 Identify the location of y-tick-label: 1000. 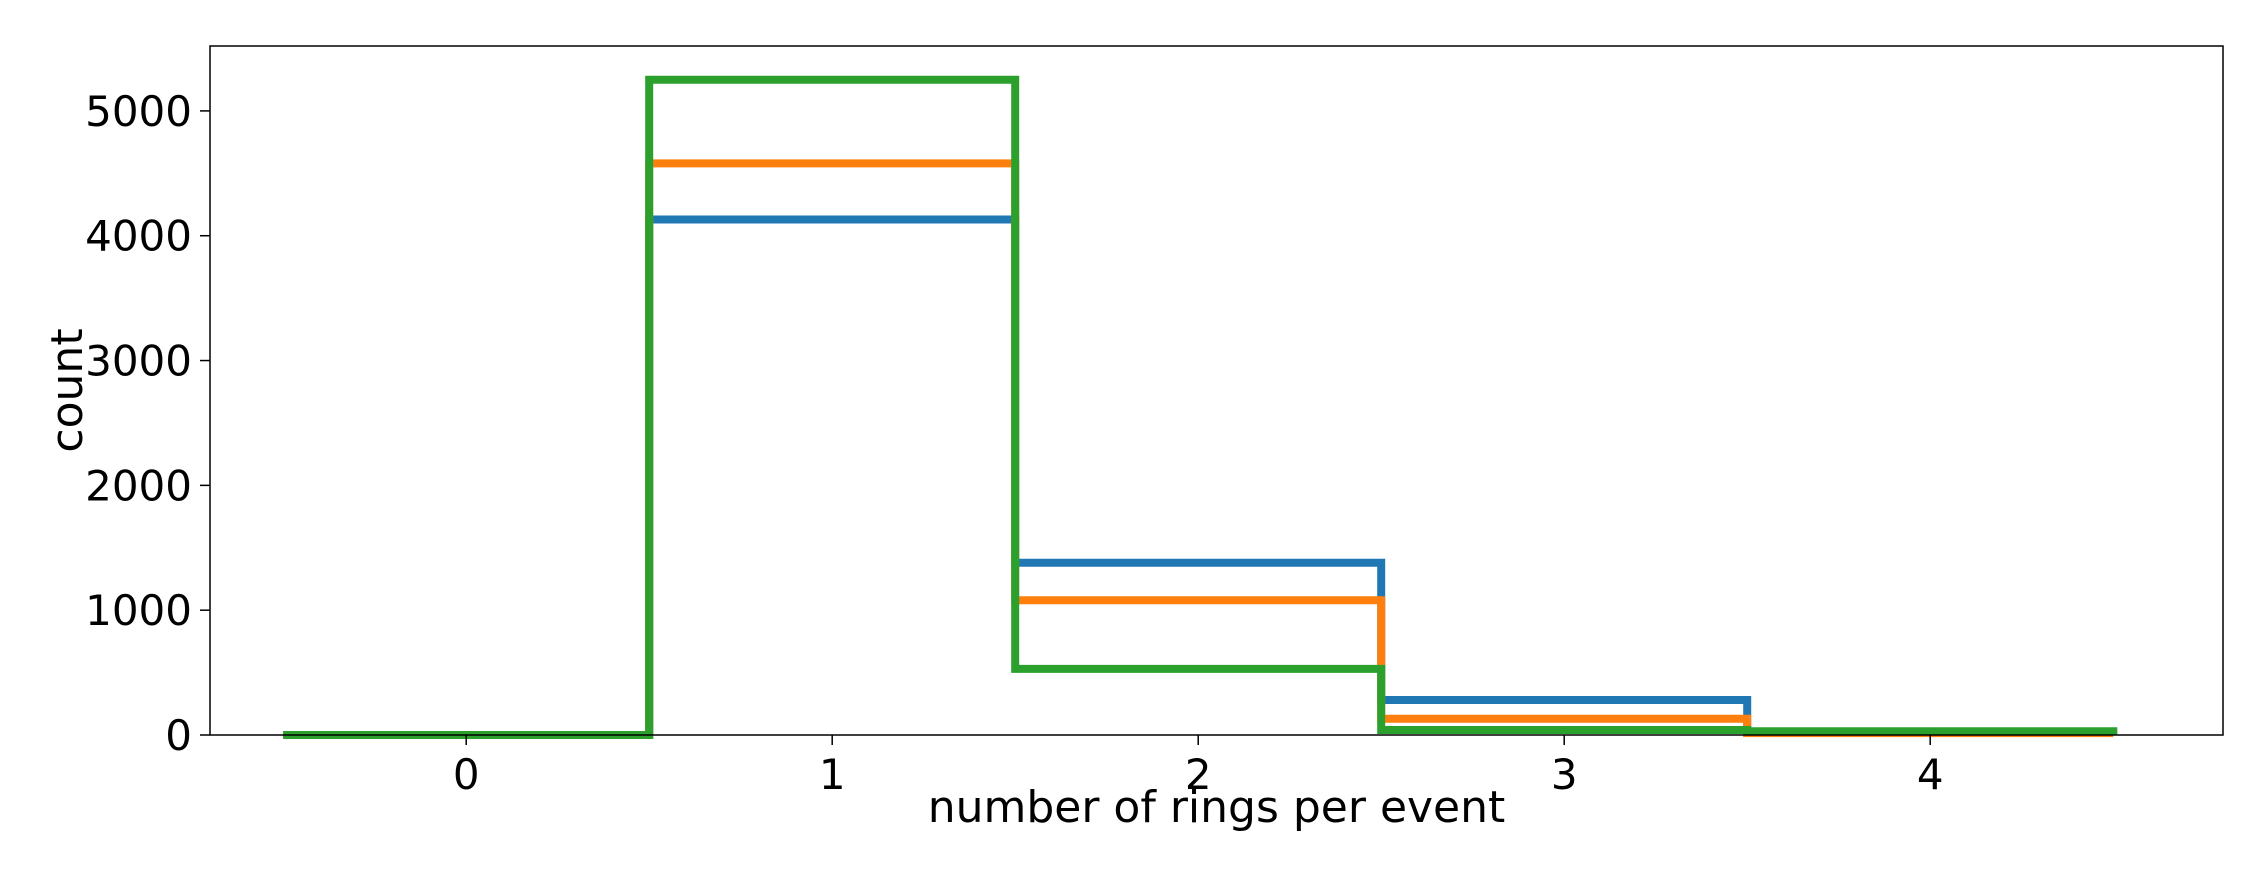
(138, 610).